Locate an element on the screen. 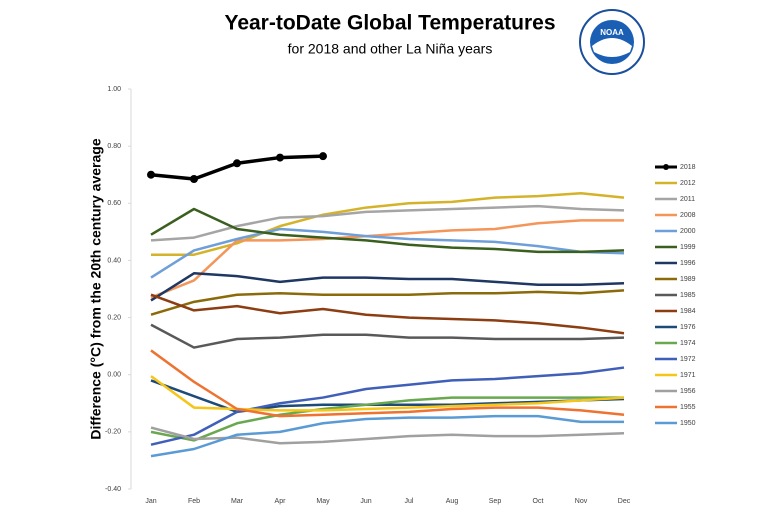  logo-text: NOAA is located at coordinates (612, 32).